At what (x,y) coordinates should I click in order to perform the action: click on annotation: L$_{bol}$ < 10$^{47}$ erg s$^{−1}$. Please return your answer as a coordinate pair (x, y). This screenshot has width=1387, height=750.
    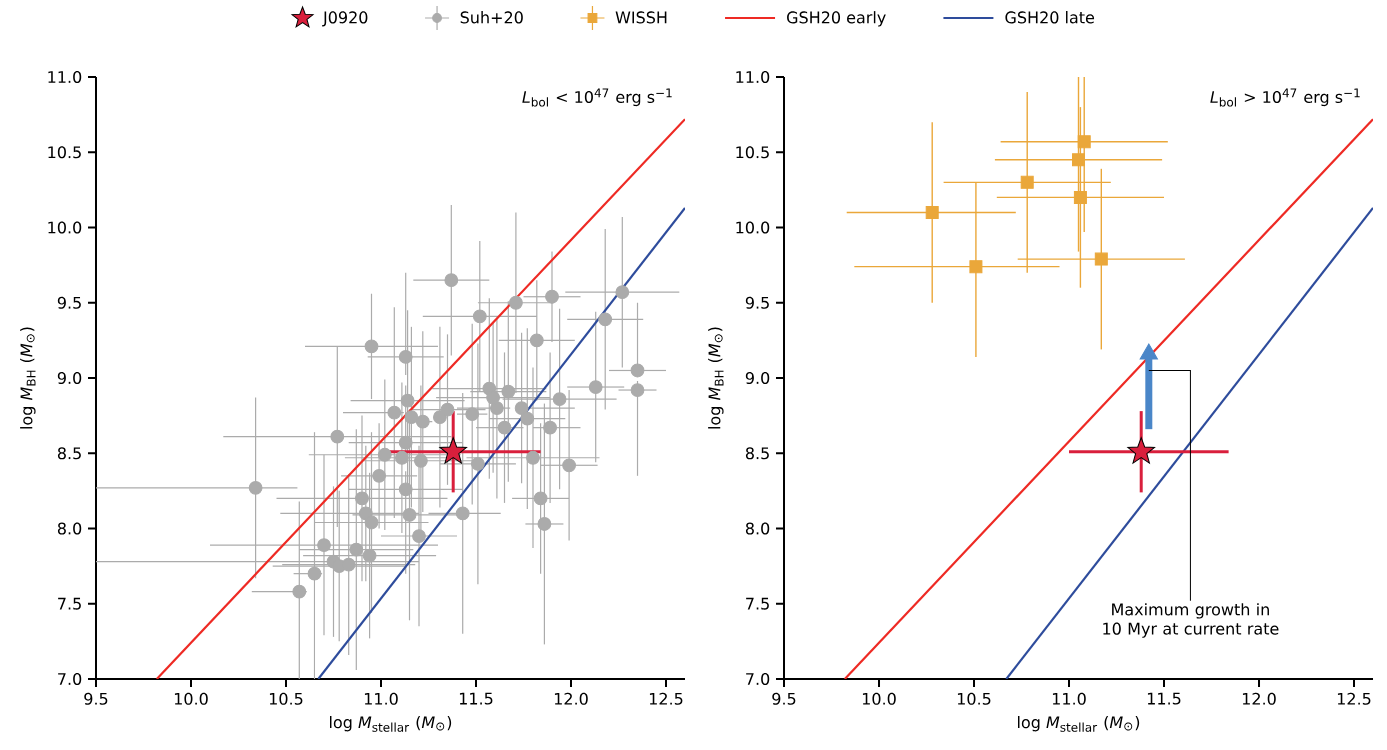
    Looking at the image, I should click on (597, 97).